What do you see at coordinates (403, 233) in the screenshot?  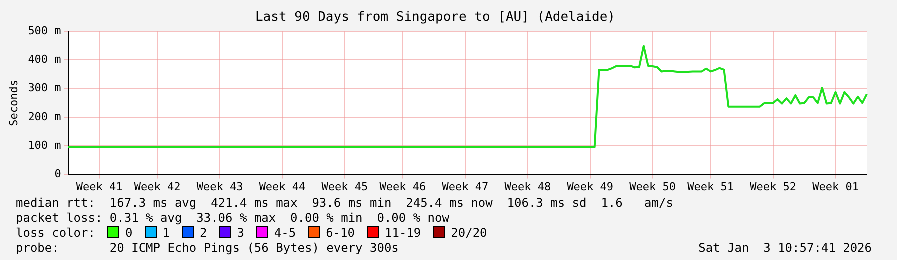 I see `text: 11-19` at bounding box center [403, 233].